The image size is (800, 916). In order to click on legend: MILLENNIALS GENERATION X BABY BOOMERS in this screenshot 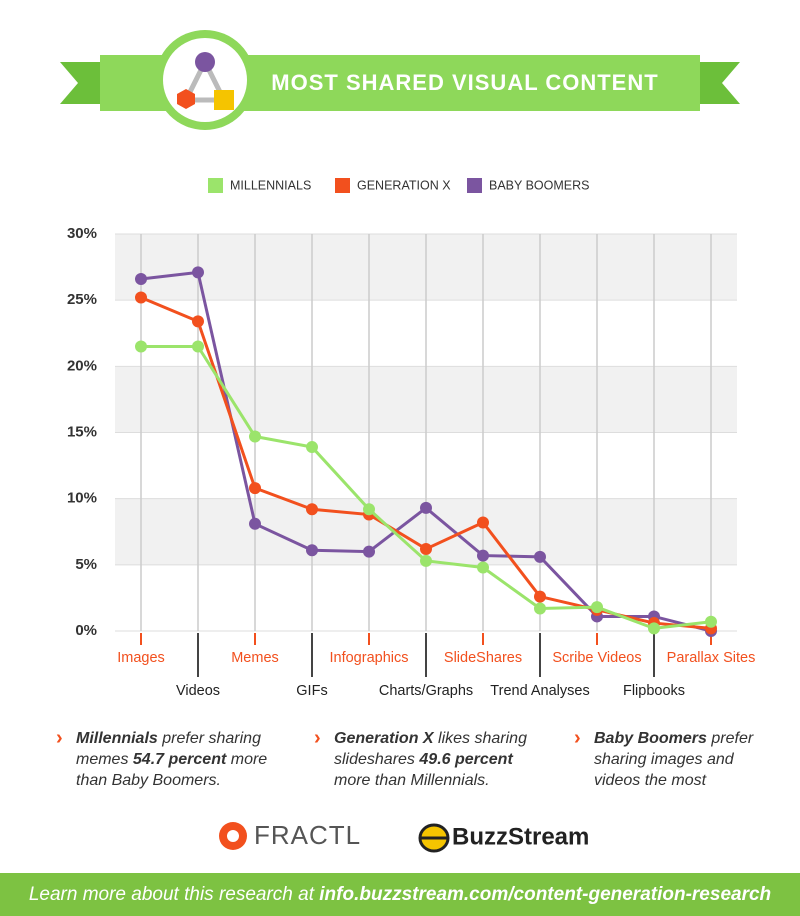, I will do `click(399, 185)`.